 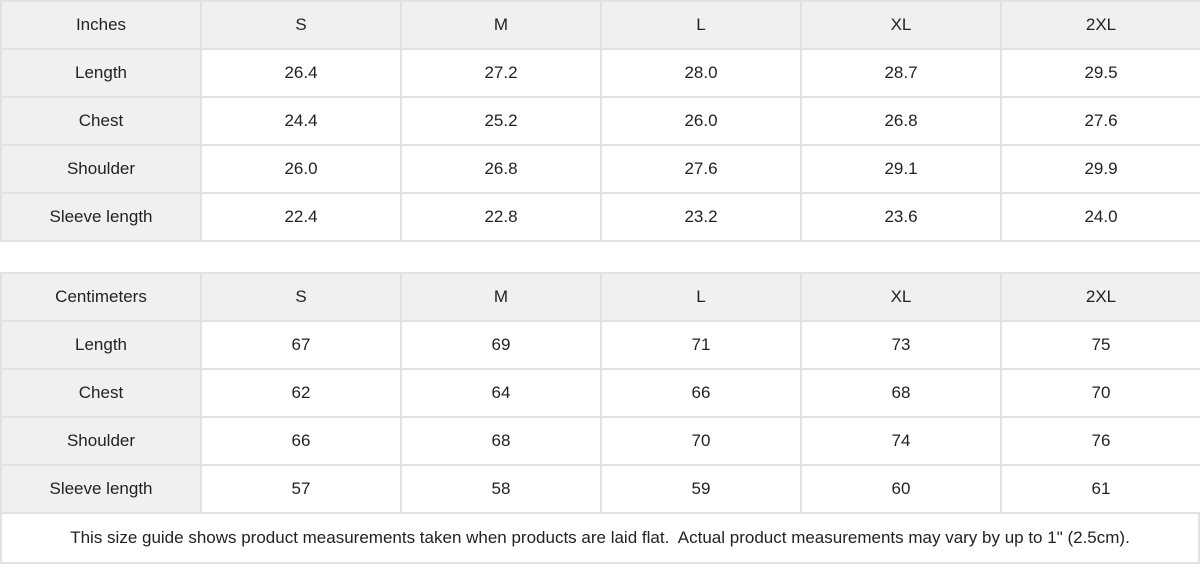 I want to click on measurement-cell: 64, so click(x=501, y=393).